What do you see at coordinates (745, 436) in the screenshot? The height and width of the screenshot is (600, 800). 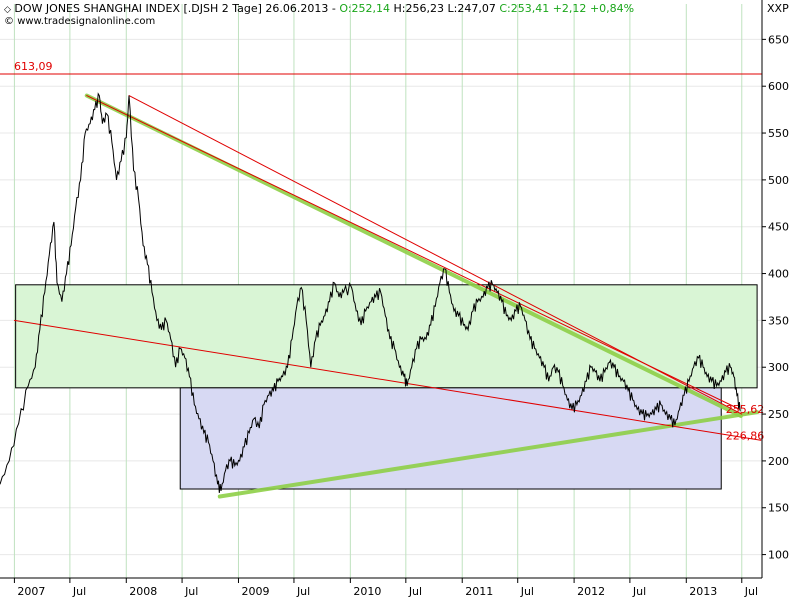 I see `price-label: 226,86` at bounding box center [745, 436].